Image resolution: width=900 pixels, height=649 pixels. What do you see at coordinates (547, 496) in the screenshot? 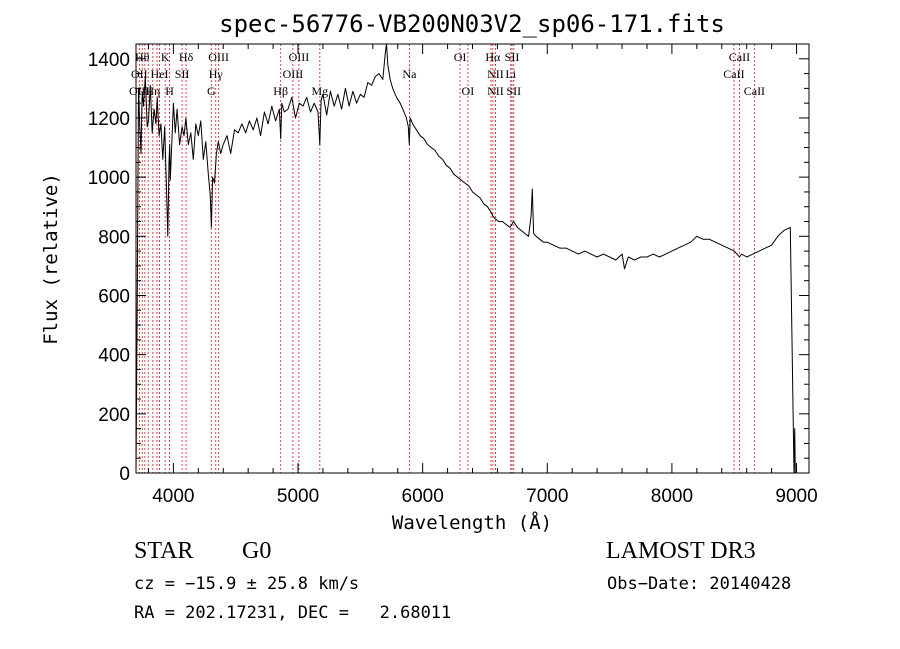
I see `x-tick-label-3: 7000` at bounding box center [547, 496].